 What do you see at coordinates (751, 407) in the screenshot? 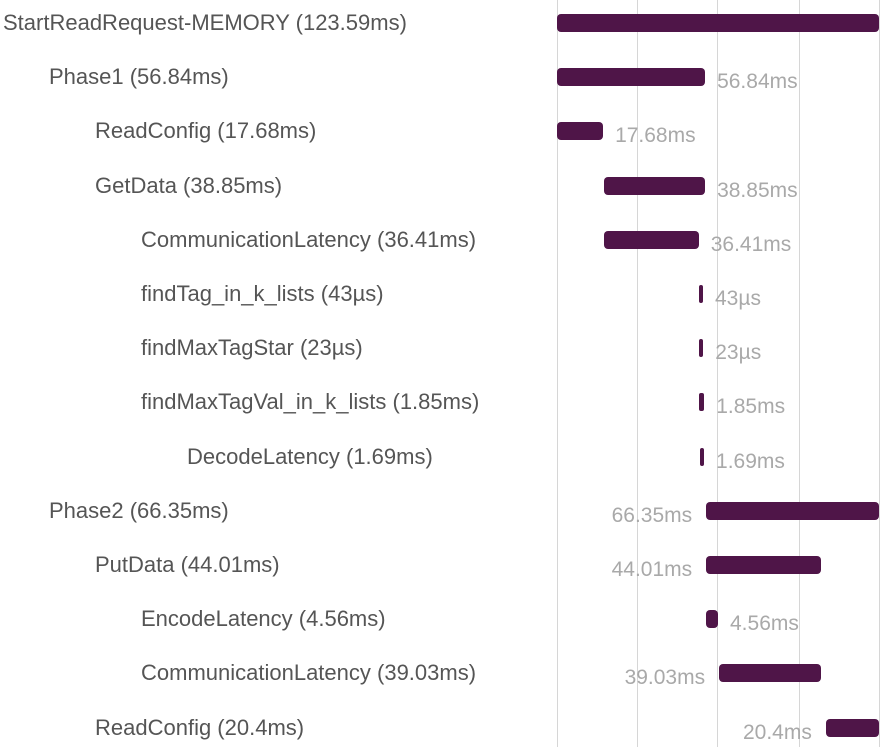
I see `span-duration-label: 1.85ms` at bounding box center [751, 407].